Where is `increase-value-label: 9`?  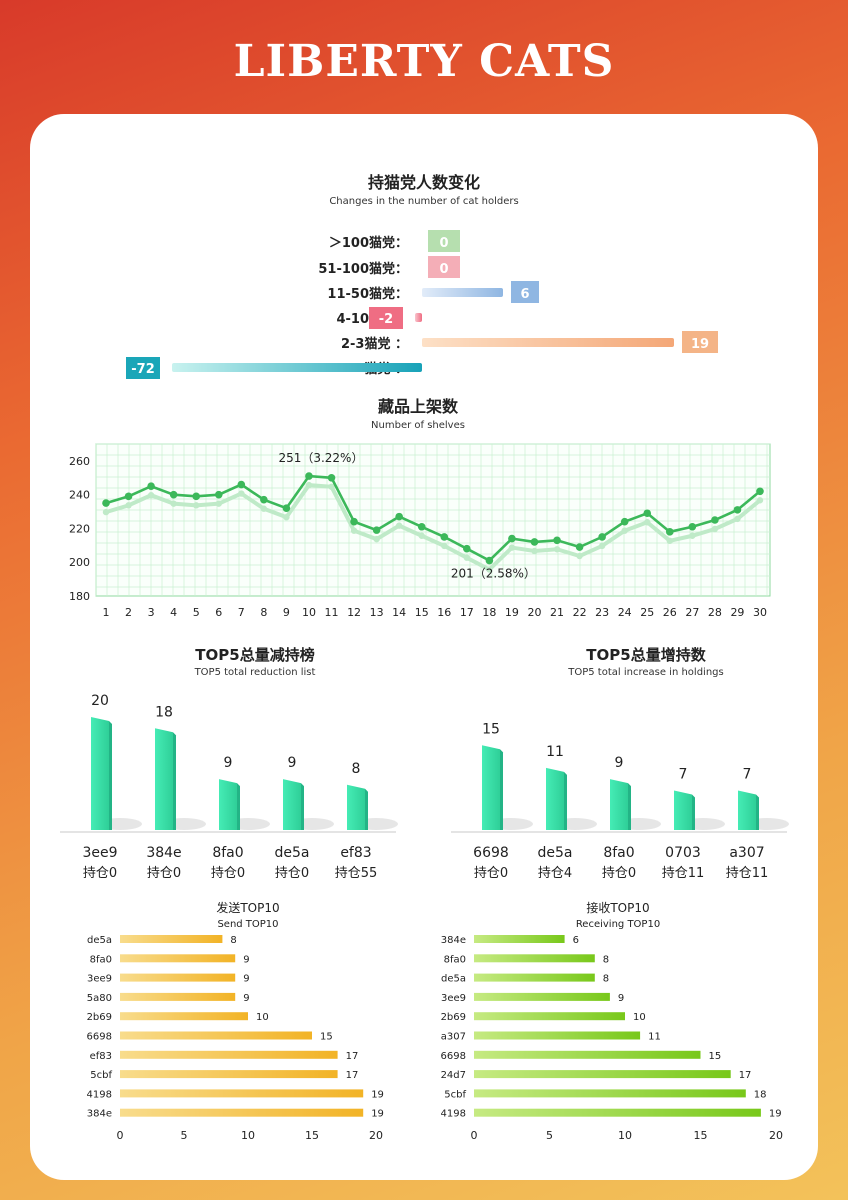 increase-value-label: 9 is located at coordinates (619, 763).